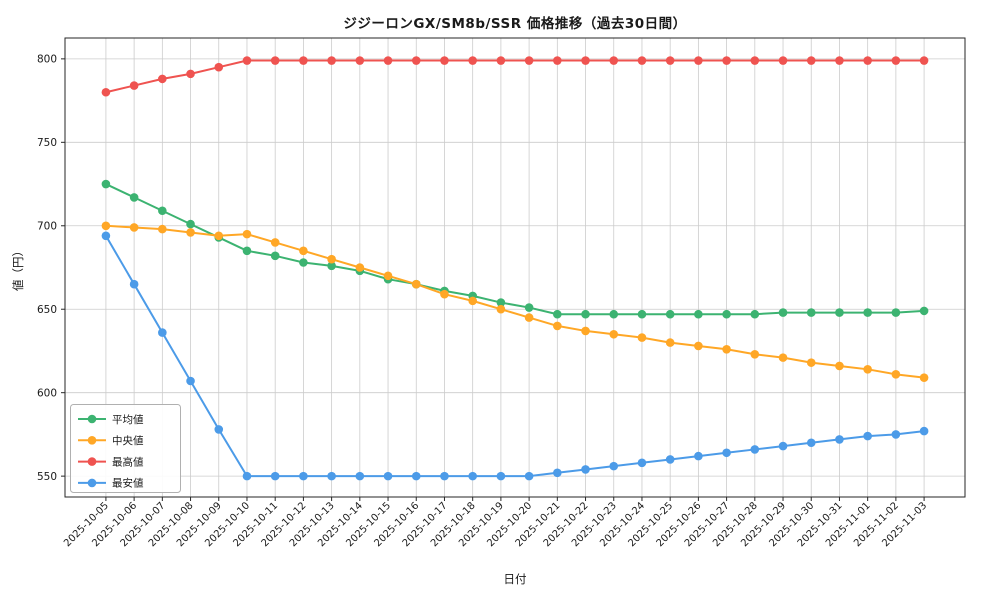 This screenshot has width=1000, height=600. Describe the element at coordinates (125, 448) in the screenshot. I see `legend-box` at that location.